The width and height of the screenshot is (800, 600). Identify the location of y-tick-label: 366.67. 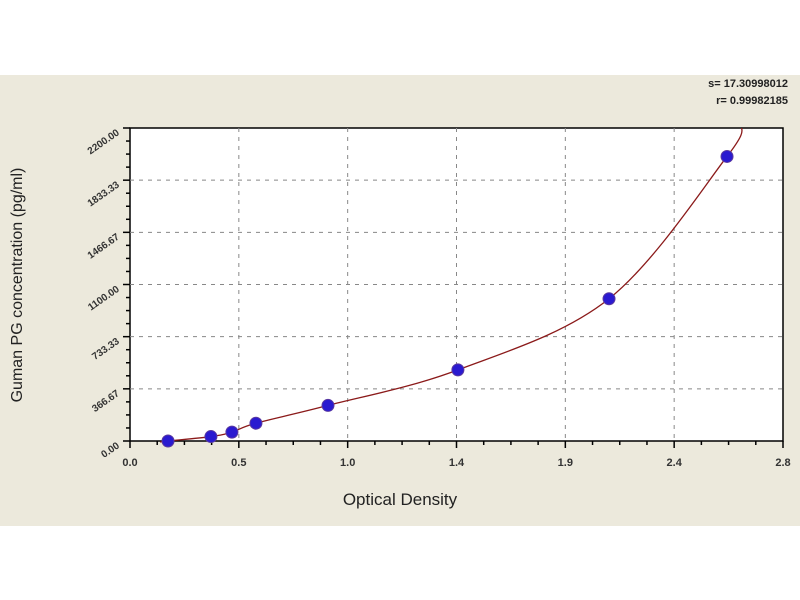
(106, 401).